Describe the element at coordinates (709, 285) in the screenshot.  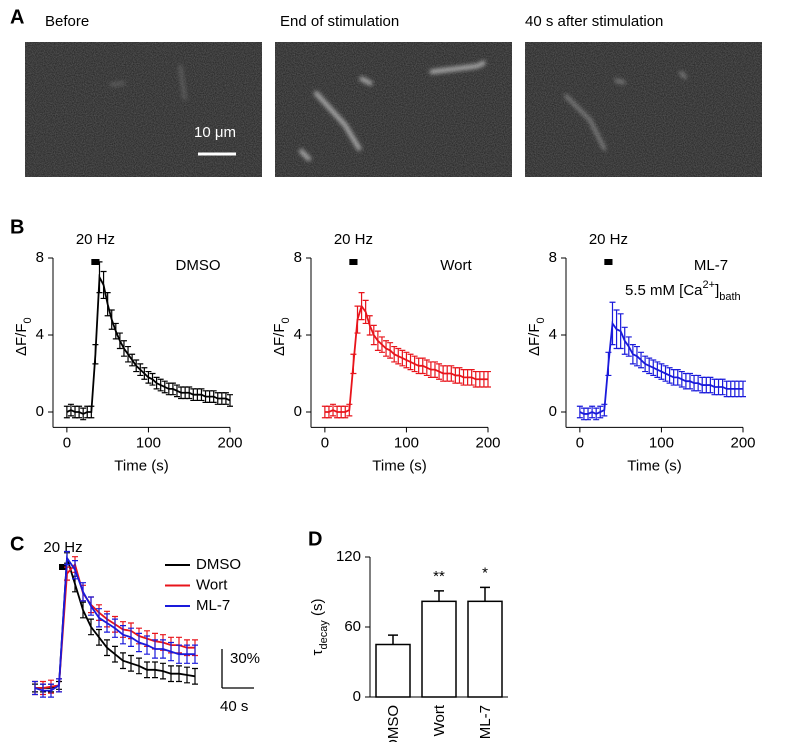
I see `annotation-part: 2+` at that location.